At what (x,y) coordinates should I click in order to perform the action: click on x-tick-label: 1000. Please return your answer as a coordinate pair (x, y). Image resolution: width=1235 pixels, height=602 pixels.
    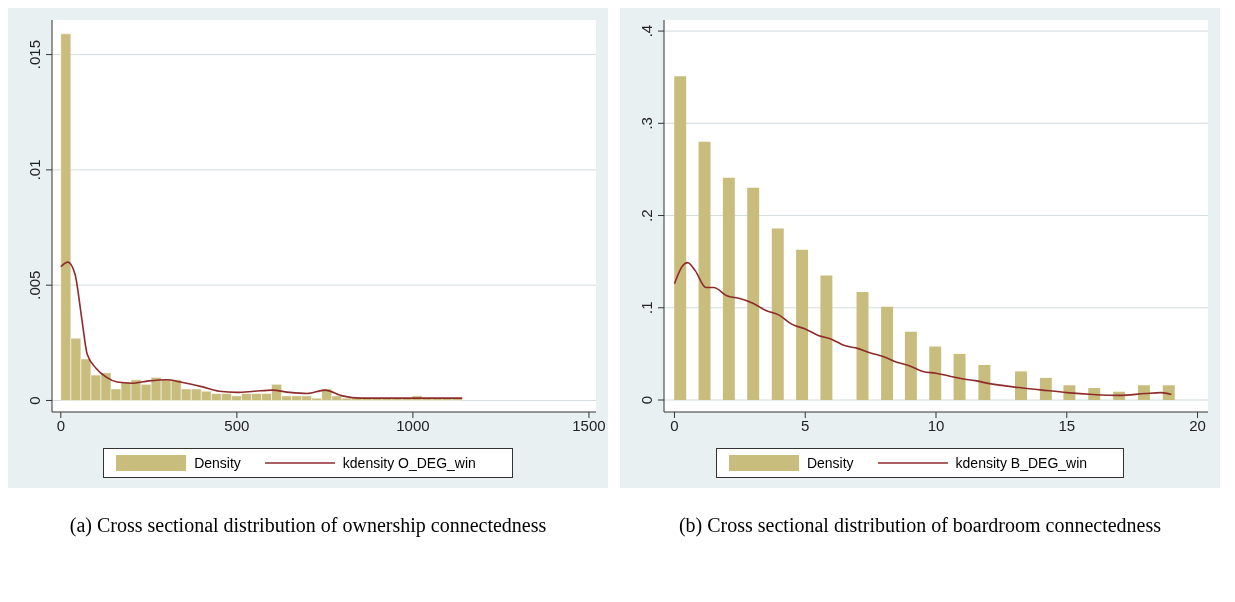
    Looking at the image, I should click on (413, 425).